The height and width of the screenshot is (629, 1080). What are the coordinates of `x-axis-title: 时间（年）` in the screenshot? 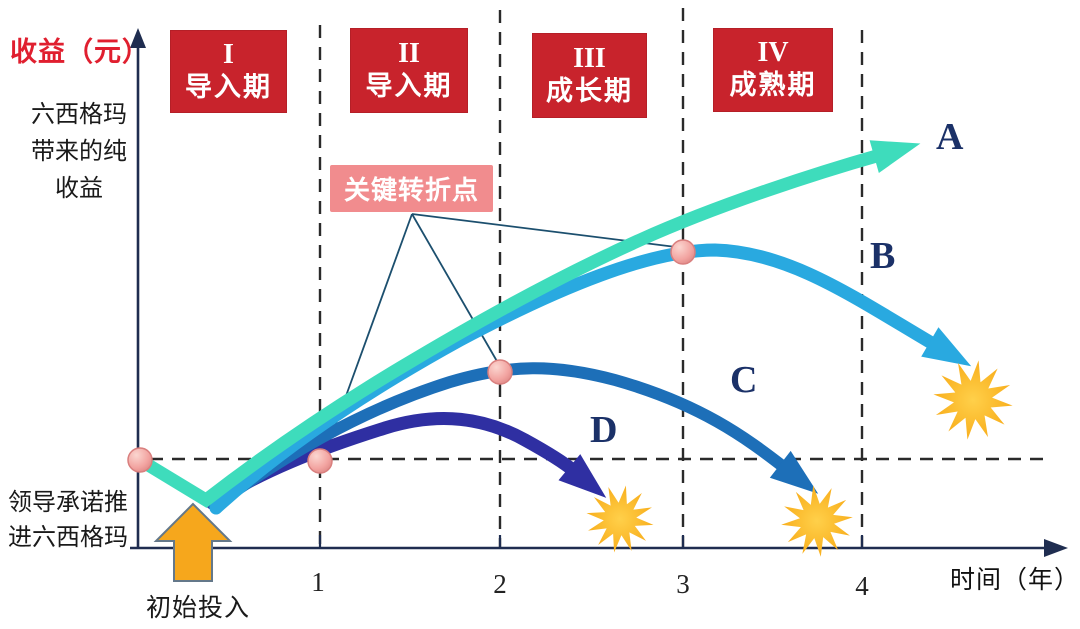 It's located at (1015, 580).